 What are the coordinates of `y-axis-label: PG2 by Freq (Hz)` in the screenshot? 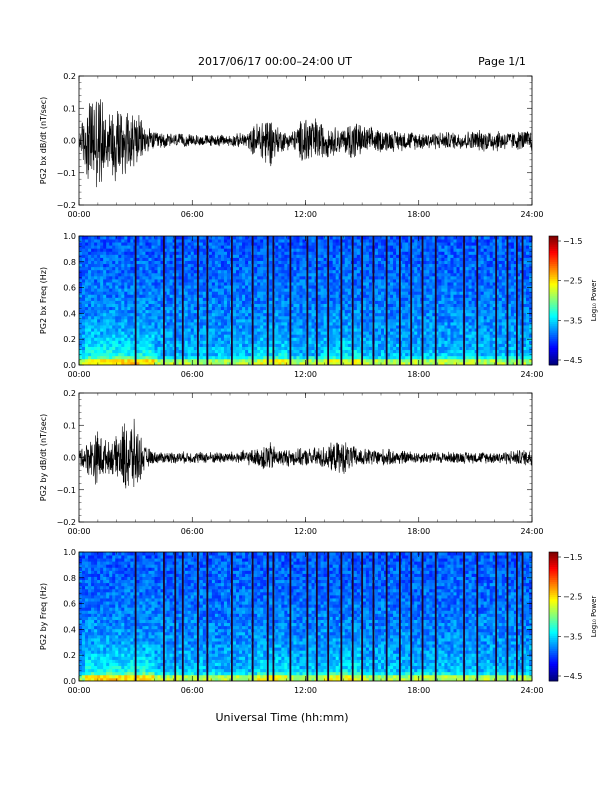 It's located at (43, 616).